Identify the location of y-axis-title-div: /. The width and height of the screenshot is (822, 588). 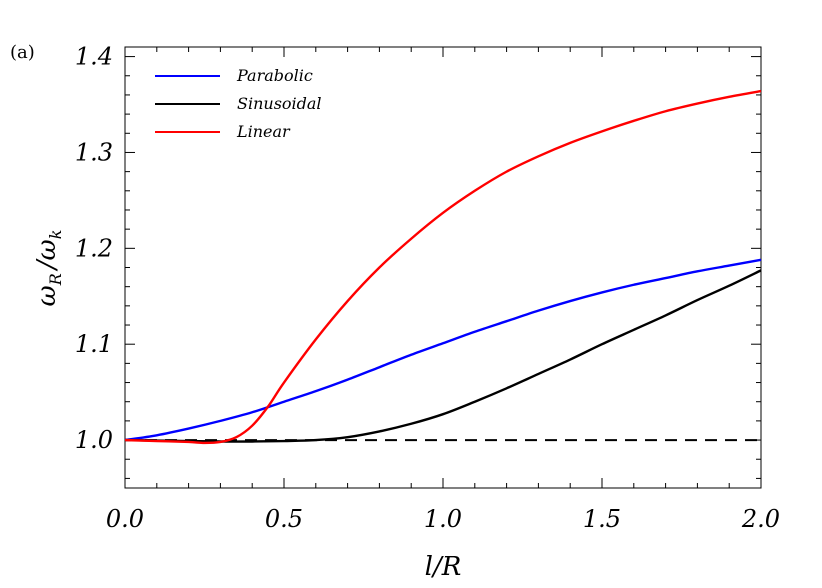
(47, 265).